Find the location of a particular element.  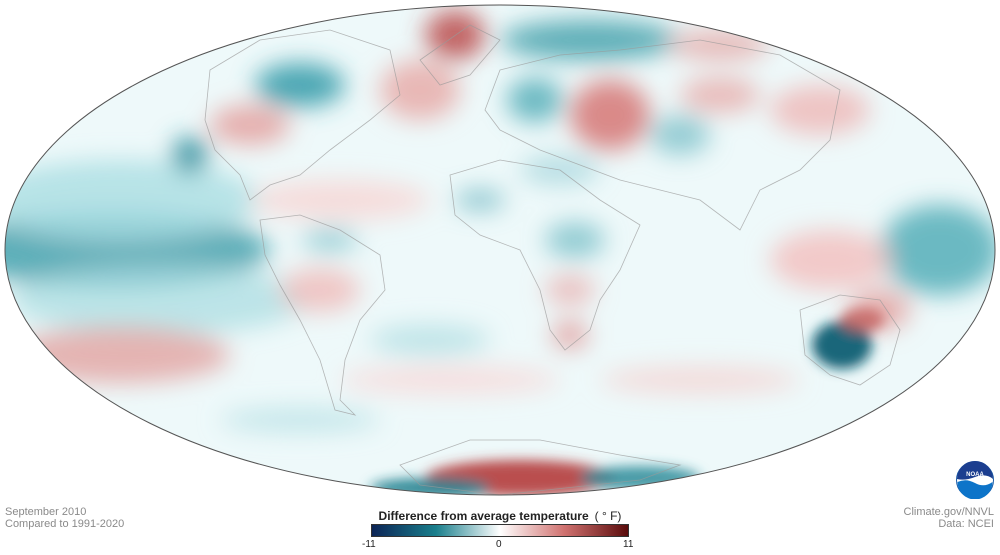

credit-label: Climate.gov/NNVL is located at coordinates (948, 512).